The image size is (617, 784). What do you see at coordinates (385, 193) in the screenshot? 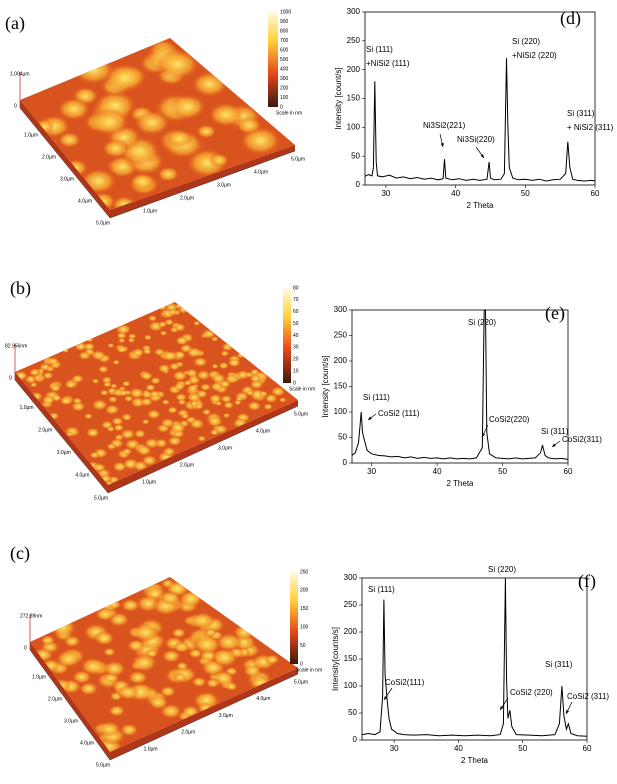
I see `x-tick-label: 30` at bounding box center [385, 193].